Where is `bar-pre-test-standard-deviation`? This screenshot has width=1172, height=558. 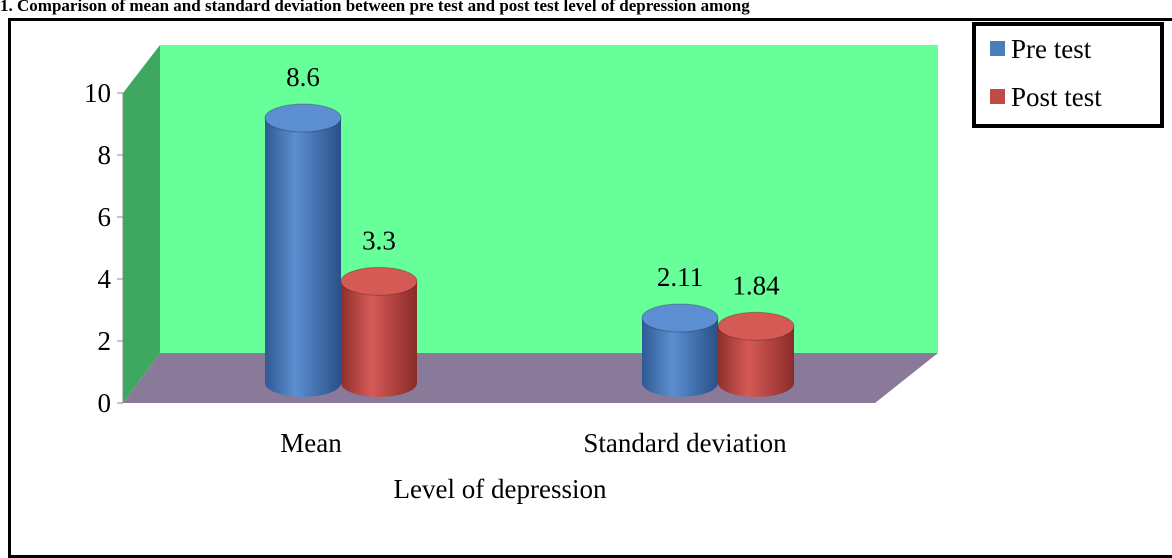 bar-pre-test-standard-deviation is located at coordinates (680, 350).